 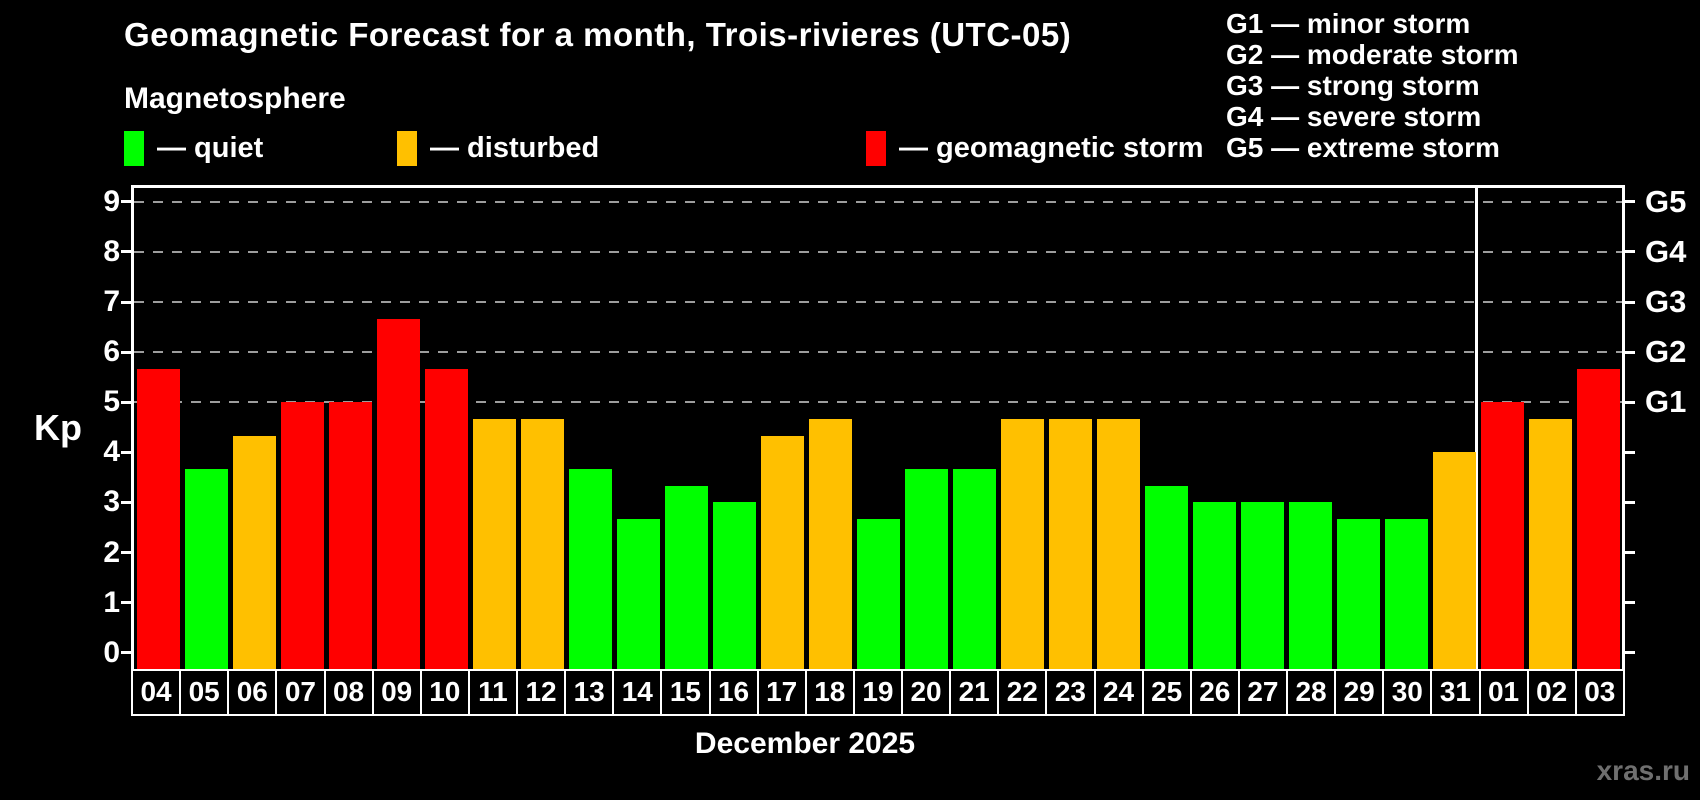 What do you see at coordinates (1311, 692) in the screenshot?
I see `day-label-cell-28: 28` at bounding box center [1311, 692].